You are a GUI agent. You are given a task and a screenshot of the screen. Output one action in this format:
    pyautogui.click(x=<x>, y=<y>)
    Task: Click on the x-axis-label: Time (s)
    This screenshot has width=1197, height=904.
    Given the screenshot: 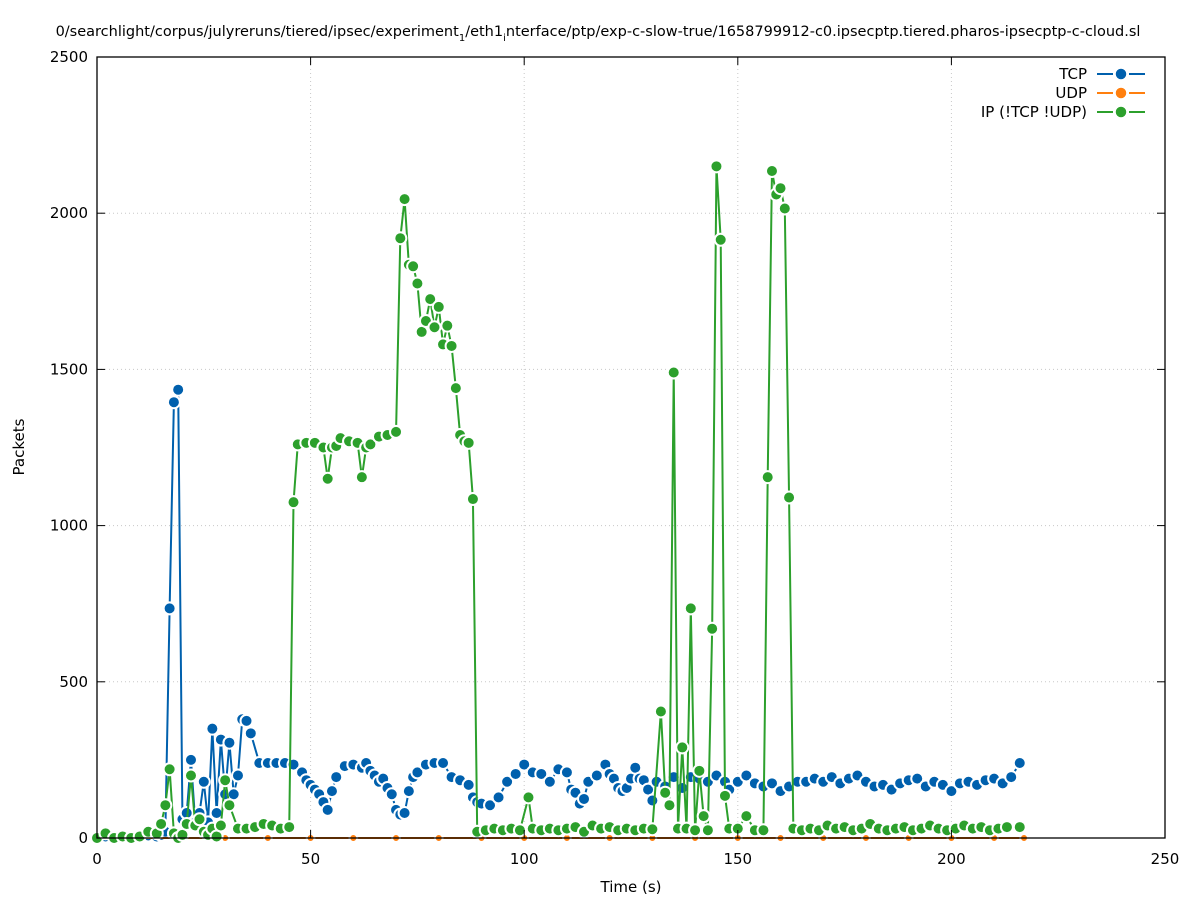 What is the action you would take?
    pyautogui.click(x=631, y=887)
    